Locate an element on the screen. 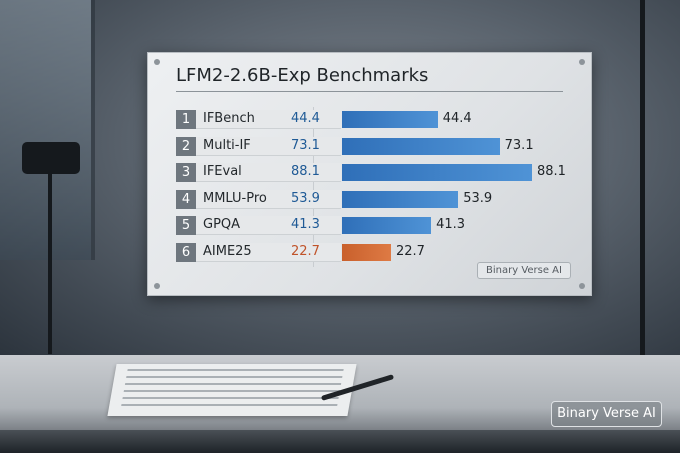  category-value: 22.7 is located at coordinates (305, 251).